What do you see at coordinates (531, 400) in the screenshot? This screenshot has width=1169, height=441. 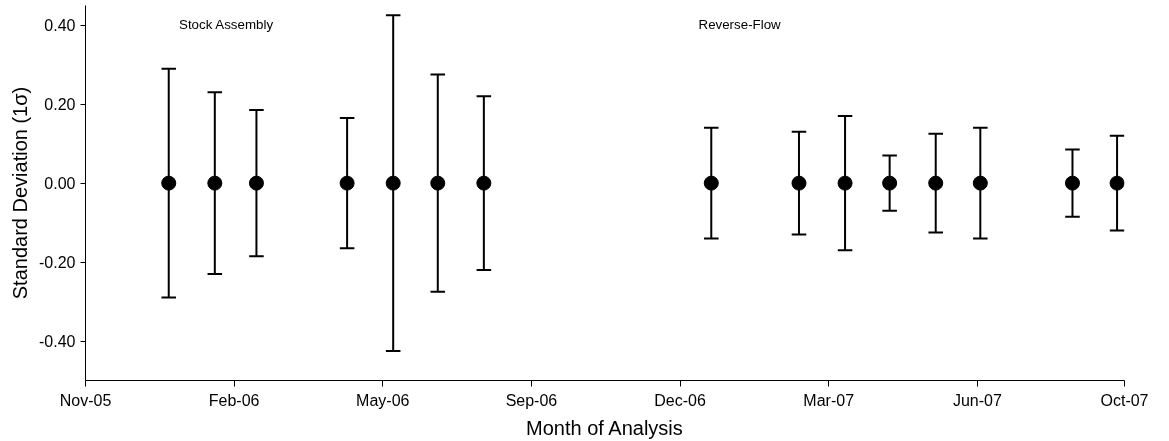 I see `x-tick-label: Sep-06` at bounding box center [531, 400].